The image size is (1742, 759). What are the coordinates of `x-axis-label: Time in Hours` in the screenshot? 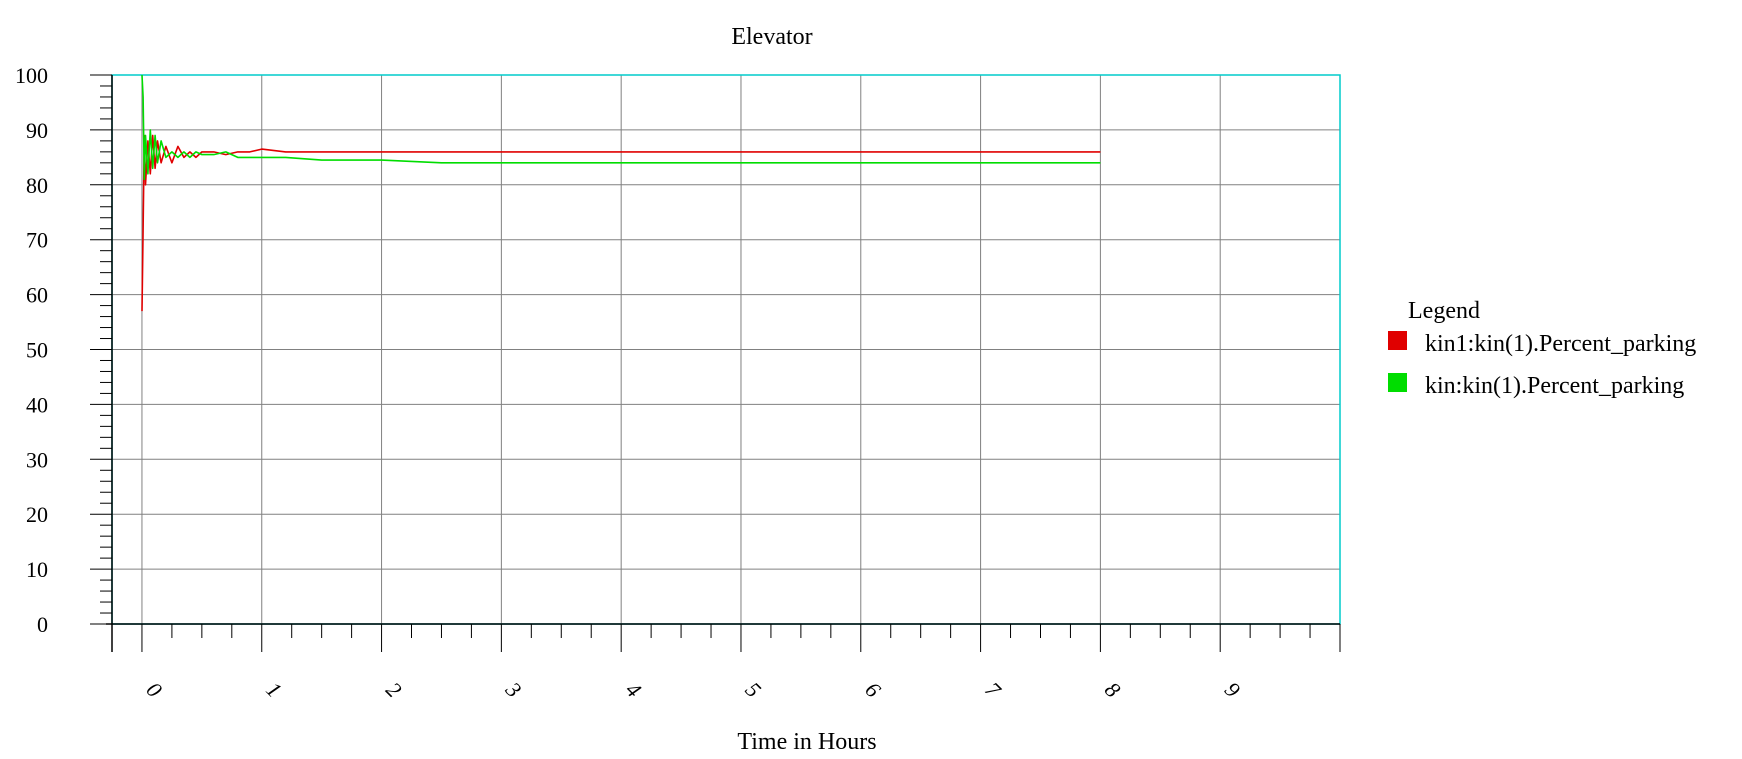 It's located at (806, 742).